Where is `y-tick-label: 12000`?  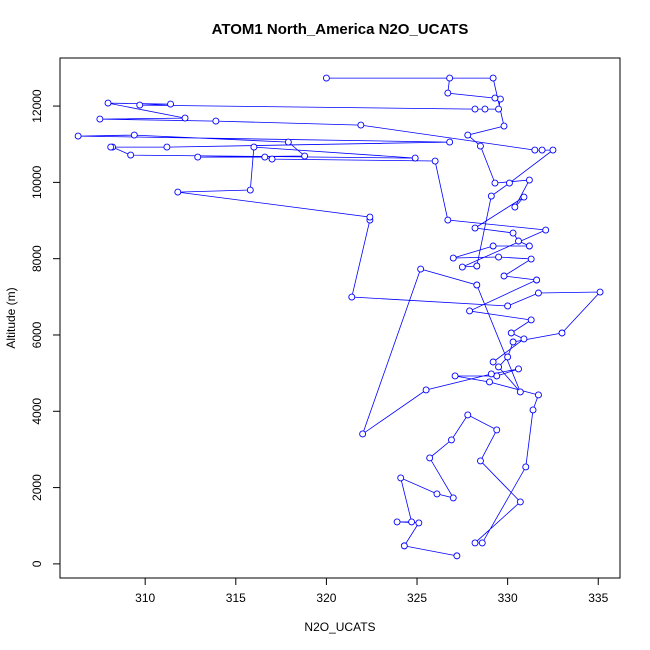
y-tick-label: 12000 is located at coordinates (37, 106).